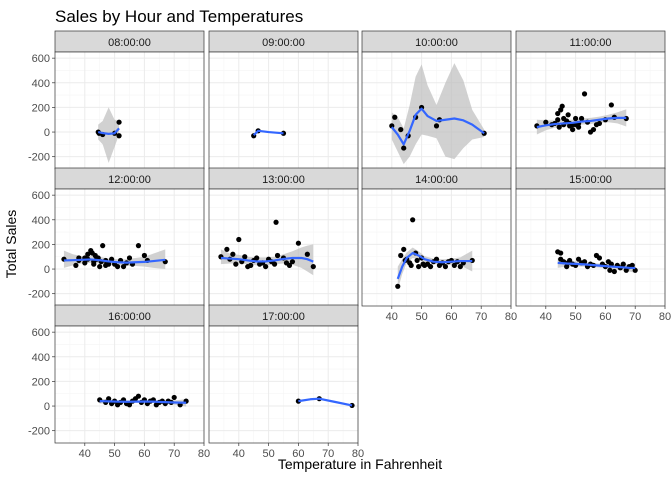 The width and height of the screenshot is (672, 480). I want to click on facet-label: 10:00:00, so click(436, 43).